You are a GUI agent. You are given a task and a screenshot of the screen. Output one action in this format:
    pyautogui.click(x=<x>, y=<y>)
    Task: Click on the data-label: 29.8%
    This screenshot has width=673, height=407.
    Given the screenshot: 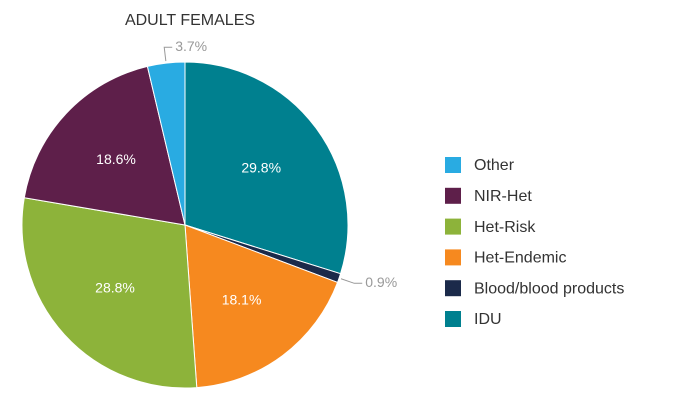 What is the action you would take?
    pyautogui.click(x=261, y=168)
    